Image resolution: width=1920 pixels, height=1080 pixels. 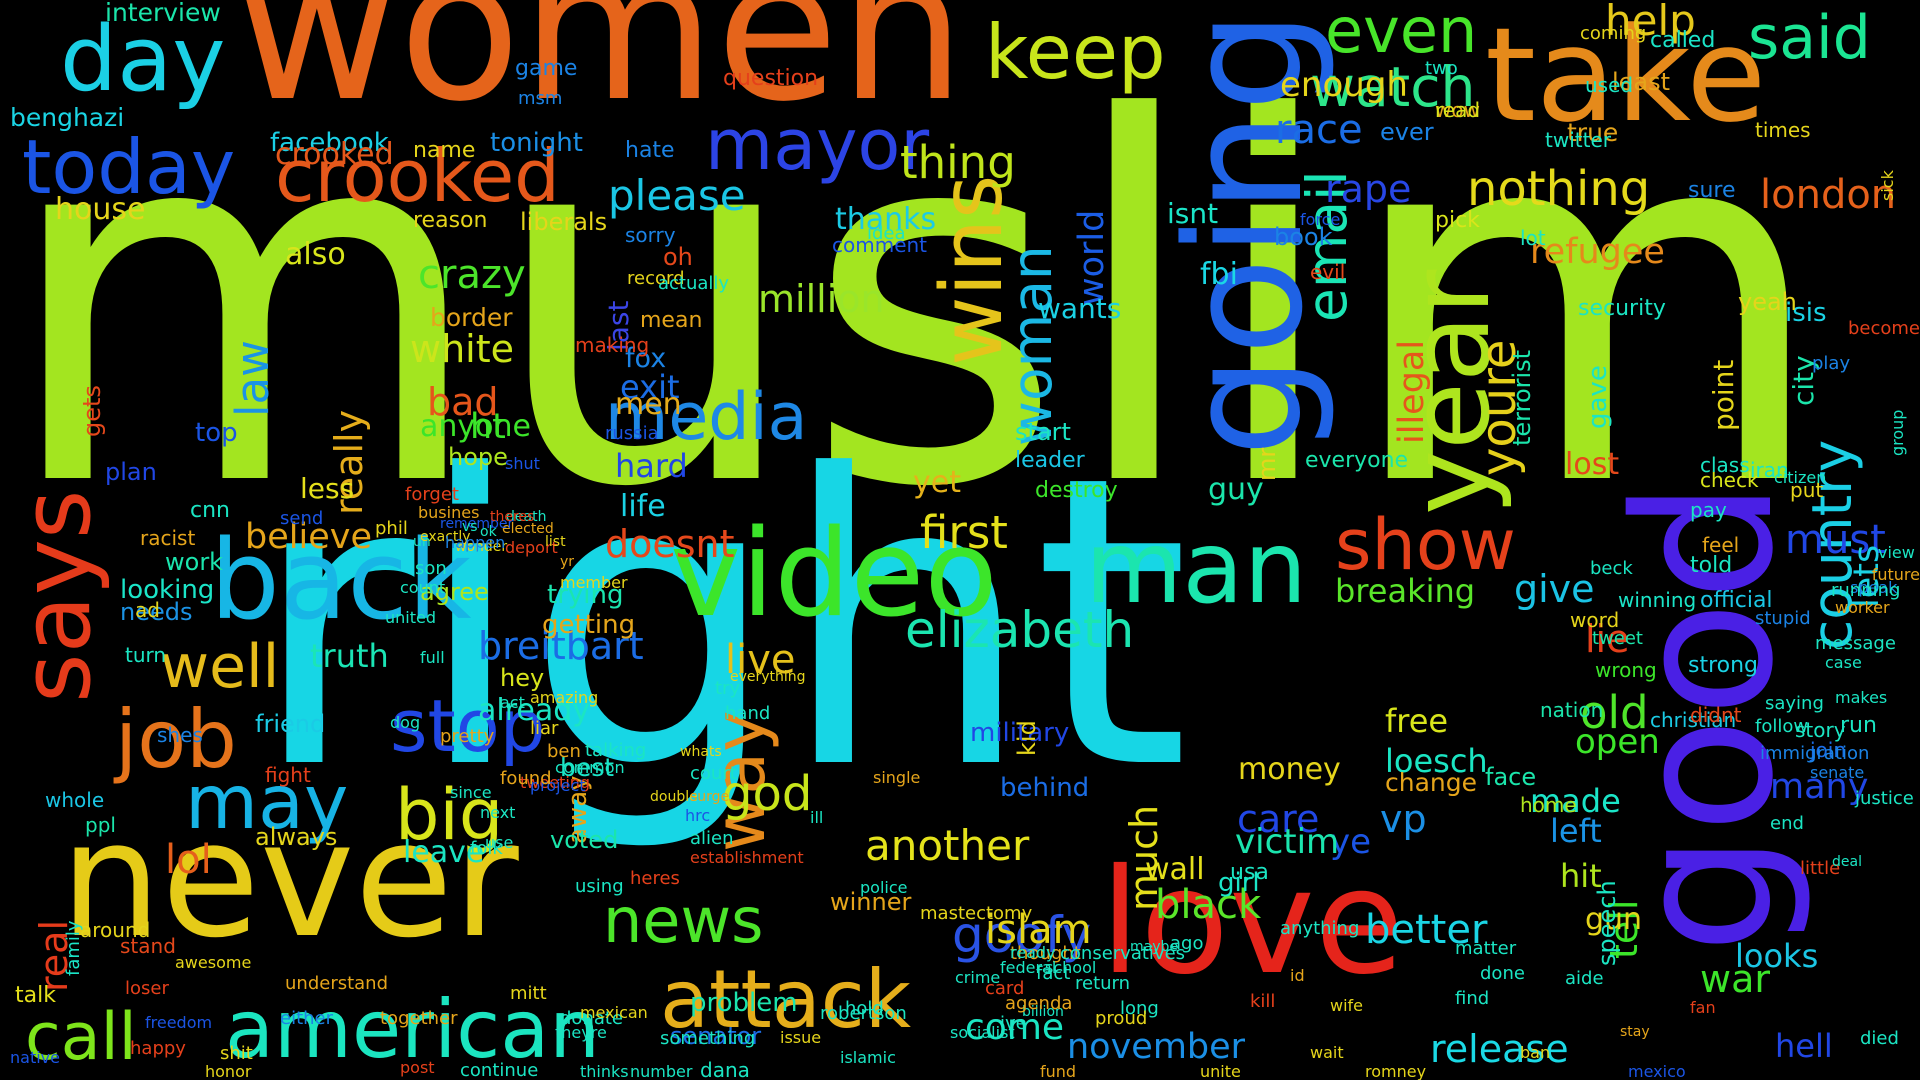 I want to click on word-usa: usa, so click(x=1249, y=872).